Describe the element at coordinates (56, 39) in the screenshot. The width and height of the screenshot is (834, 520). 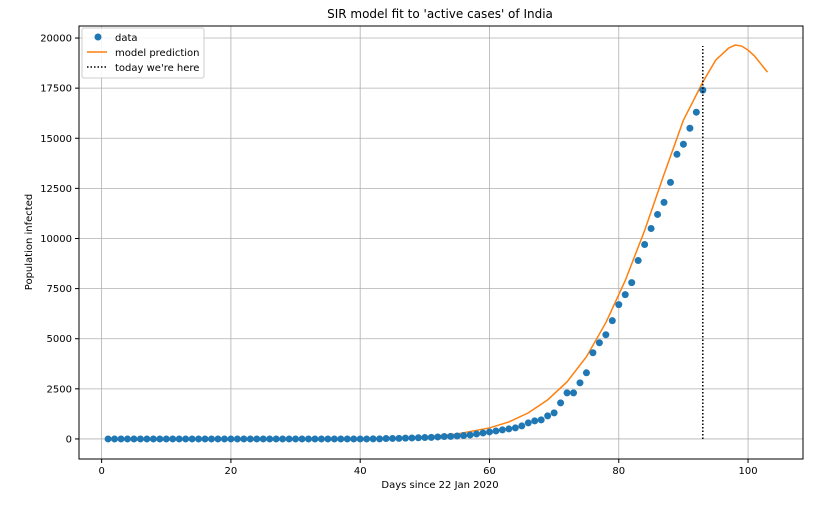
I see `y-tick-label: 20000` at that location.